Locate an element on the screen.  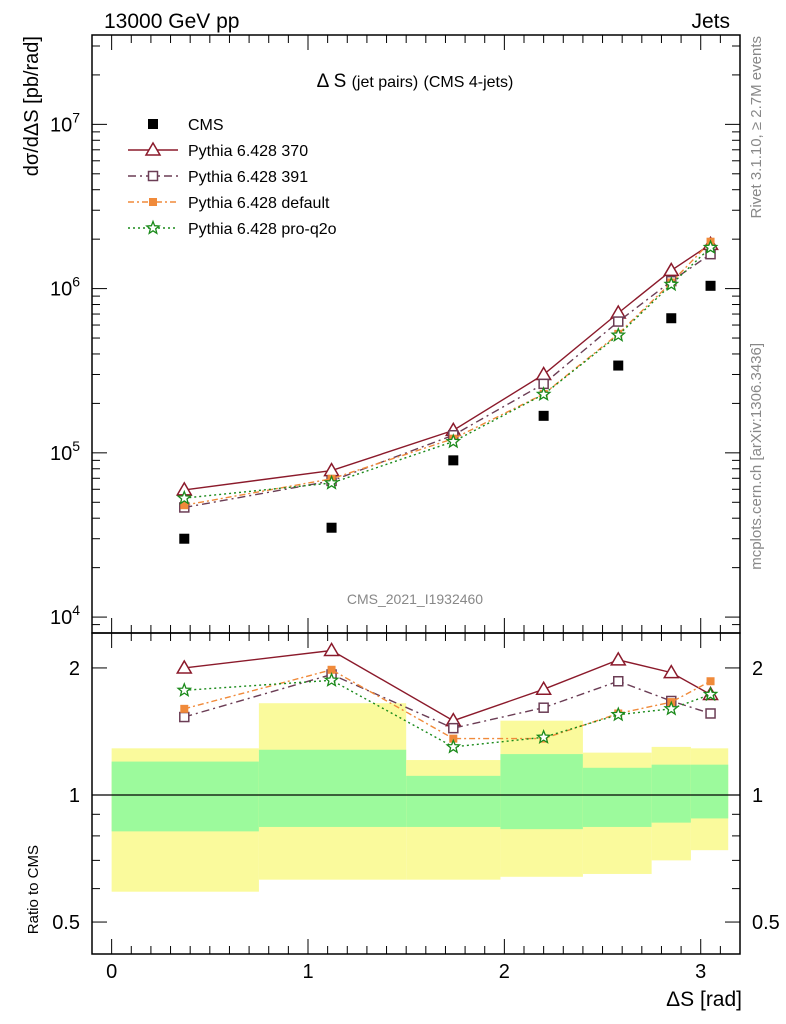
watermark: CMS_2021_I1932460 is located at coordinates (415, 599).